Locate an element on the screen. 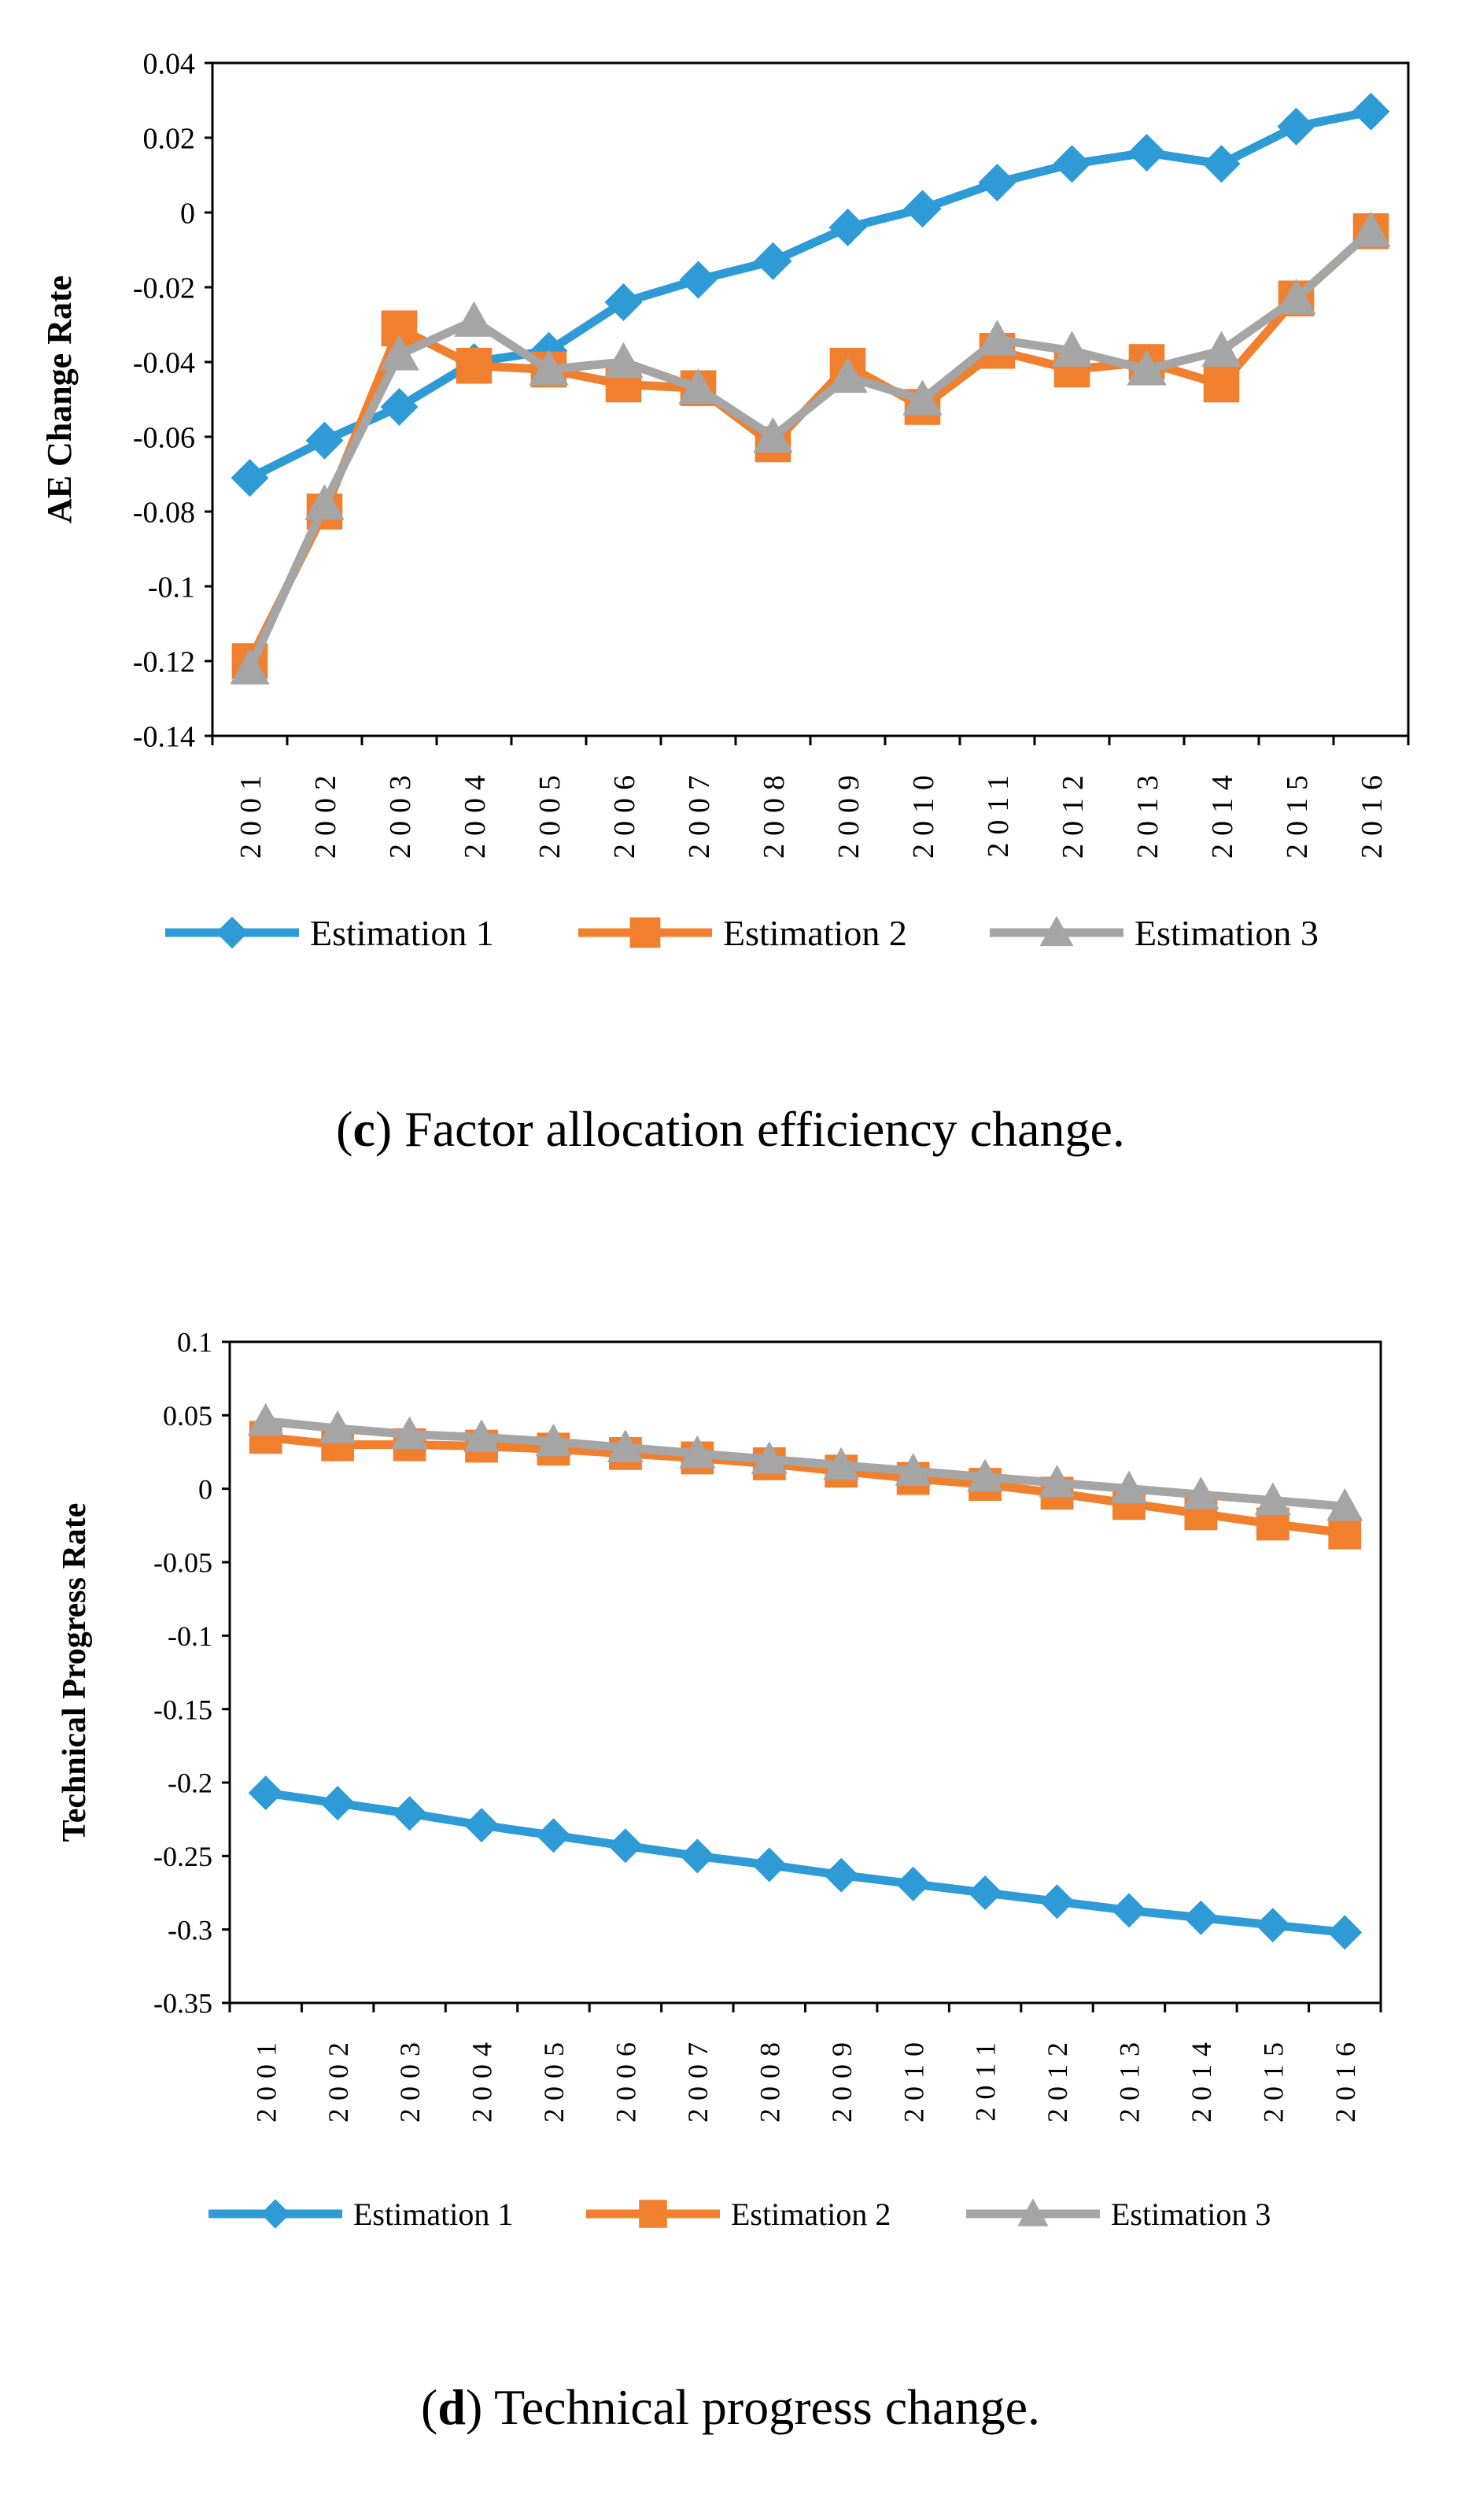 This screenshot has width=1461, height=2520. x-tick-label: 2003 is located at coordinates (401, 813).